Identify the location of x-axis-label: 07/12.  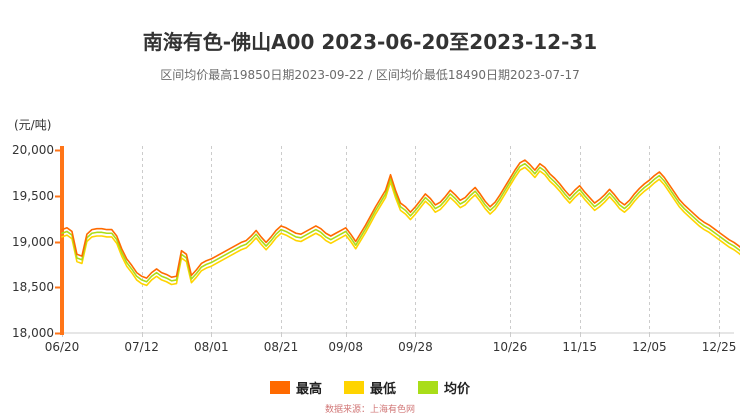
(141, 347).